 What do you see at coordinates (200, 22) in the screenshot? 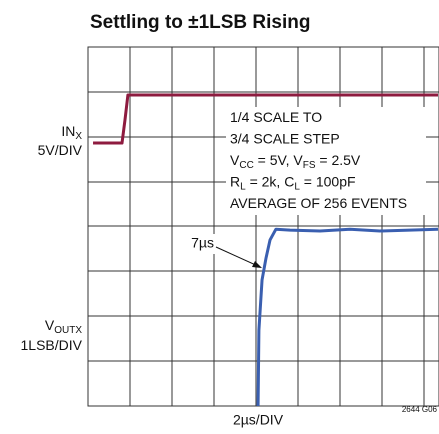
I see `chart-title: Settling to ±1LSB Rising` at bounding box center [200, 22].